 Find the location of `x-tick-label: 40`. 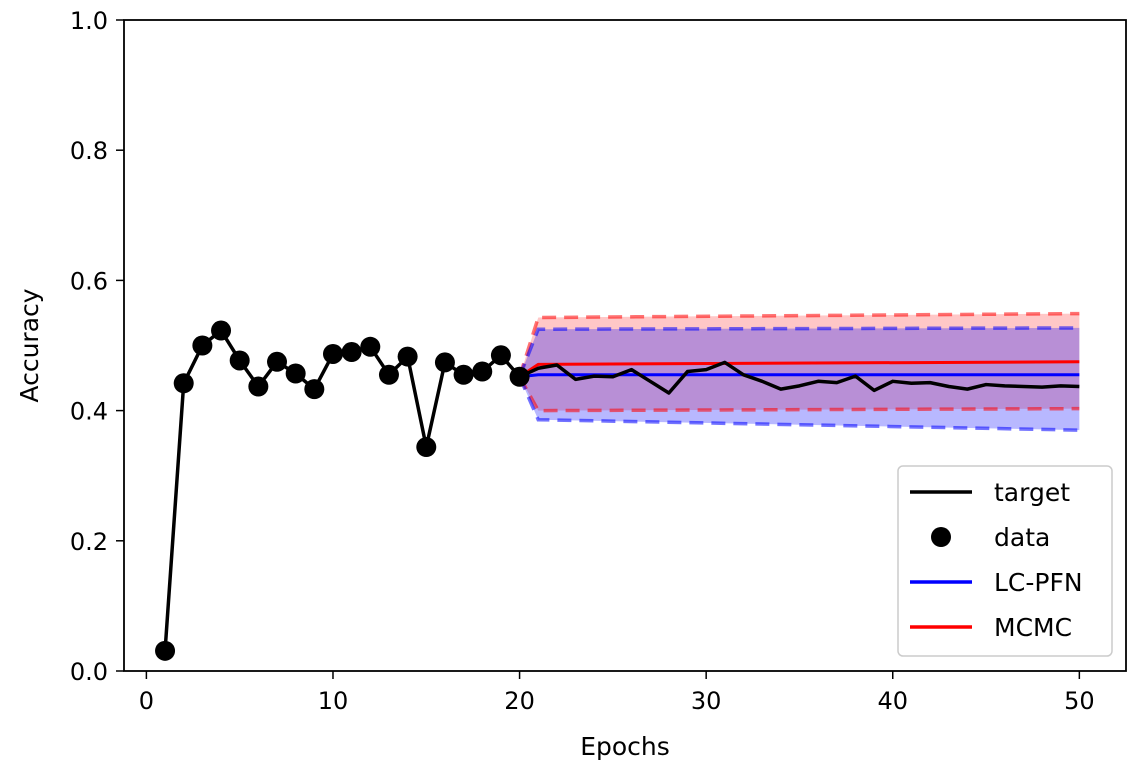

x-tick-label: 40 is located at coordinates (892, 701).